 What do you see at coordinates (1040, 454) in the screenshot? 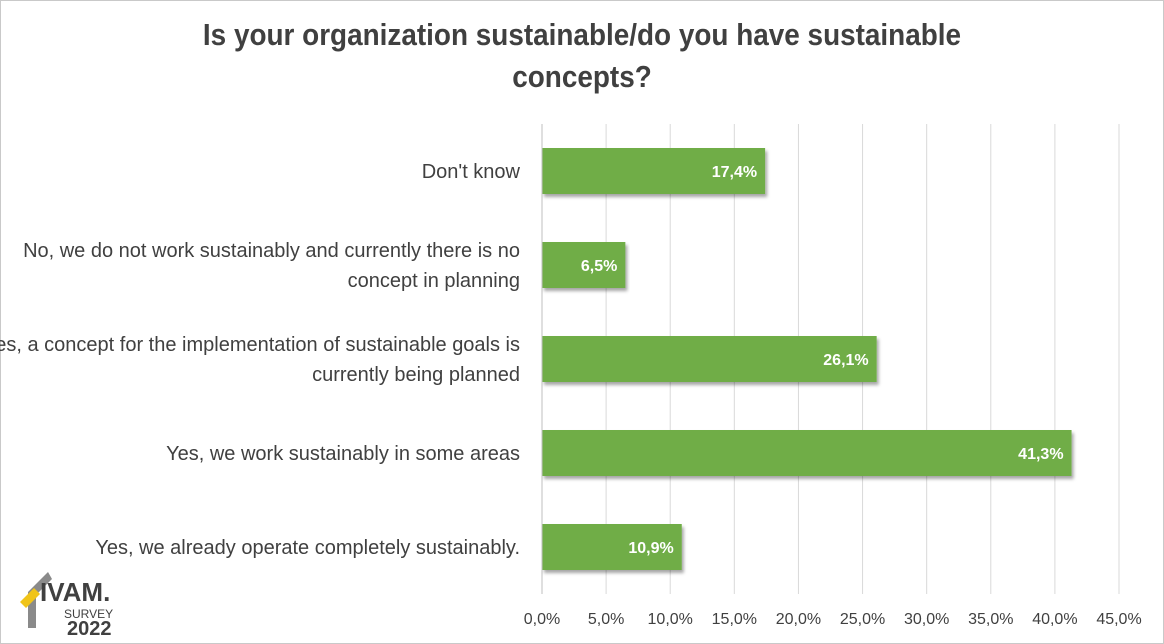
I see `data-label: 41,3%` at bounding box center [1040, 454].